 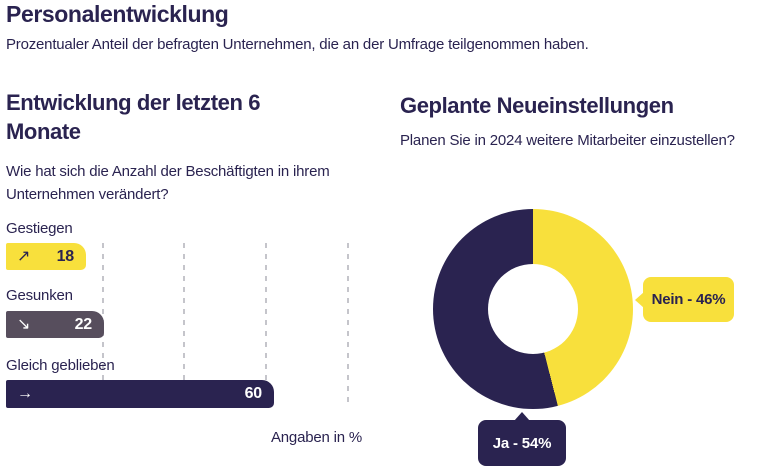 What do you see at coordinates (83, 324) in the screenshot?
I see `bar-value: 22` at bounding box center [83, 324].